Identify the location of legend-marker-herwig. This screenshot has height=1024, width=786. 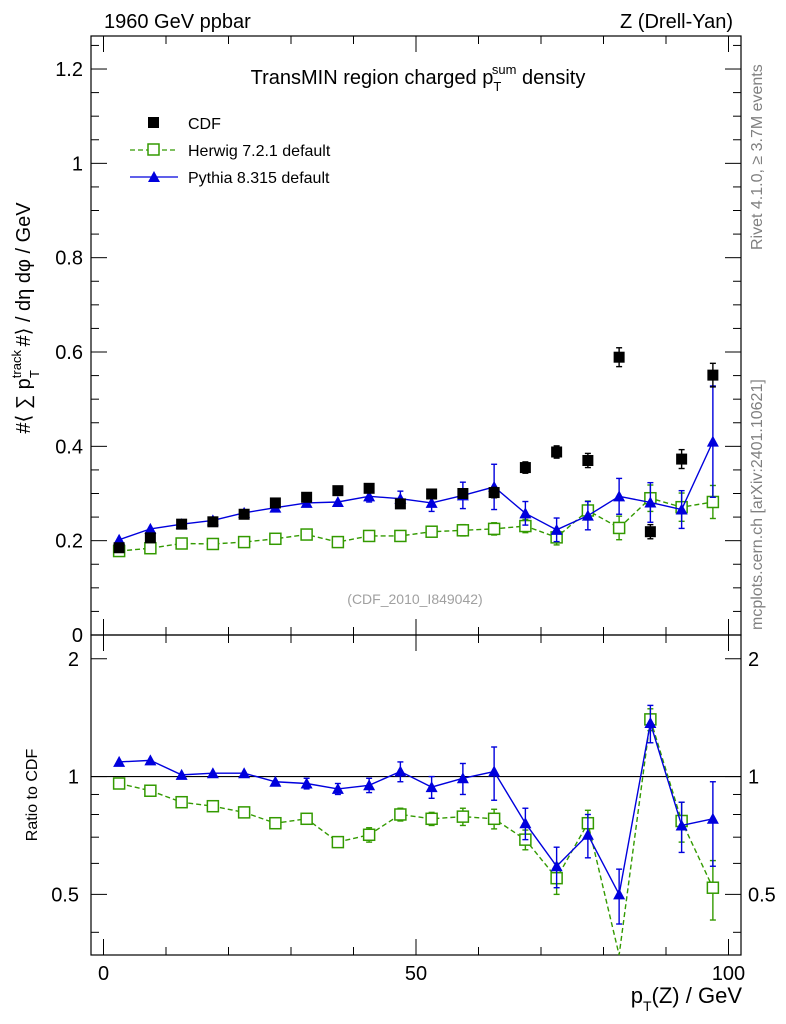
(153, 149).